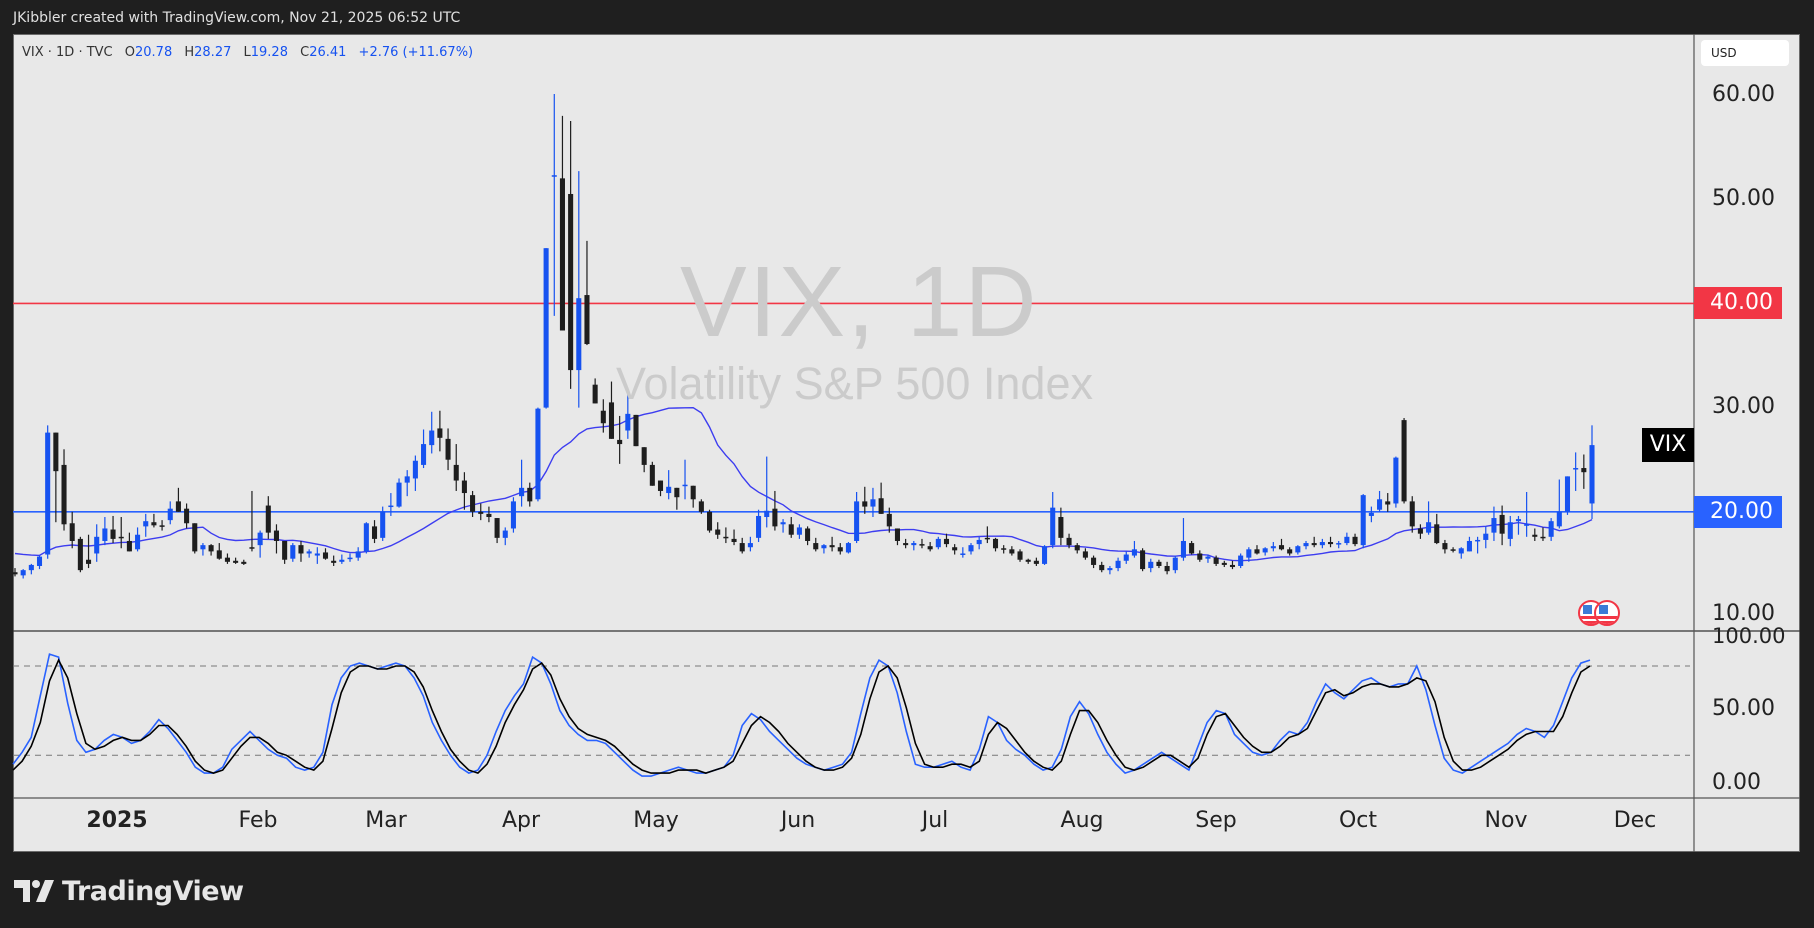 Image resolution: width=1814 pixels, height=928 pixels. Describe the element at coordinates (1738, 512) in the screenshot. I see `blue-level-tag: 20.00` at that location.